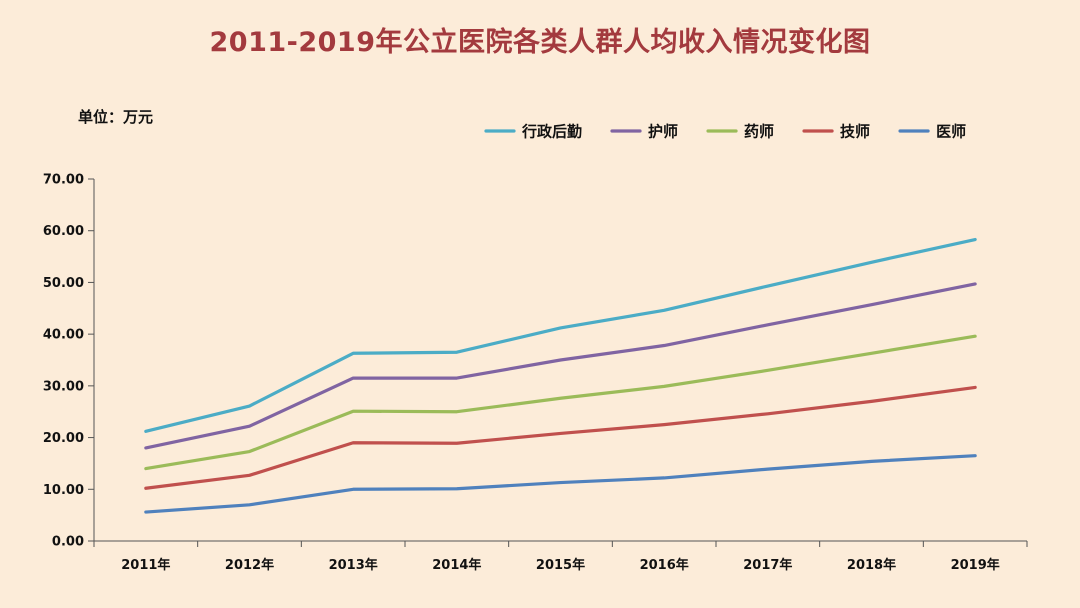 This screenshot has height=608, width=1080. I want to click on y-tick-label: 40.00, so click(63, 335).